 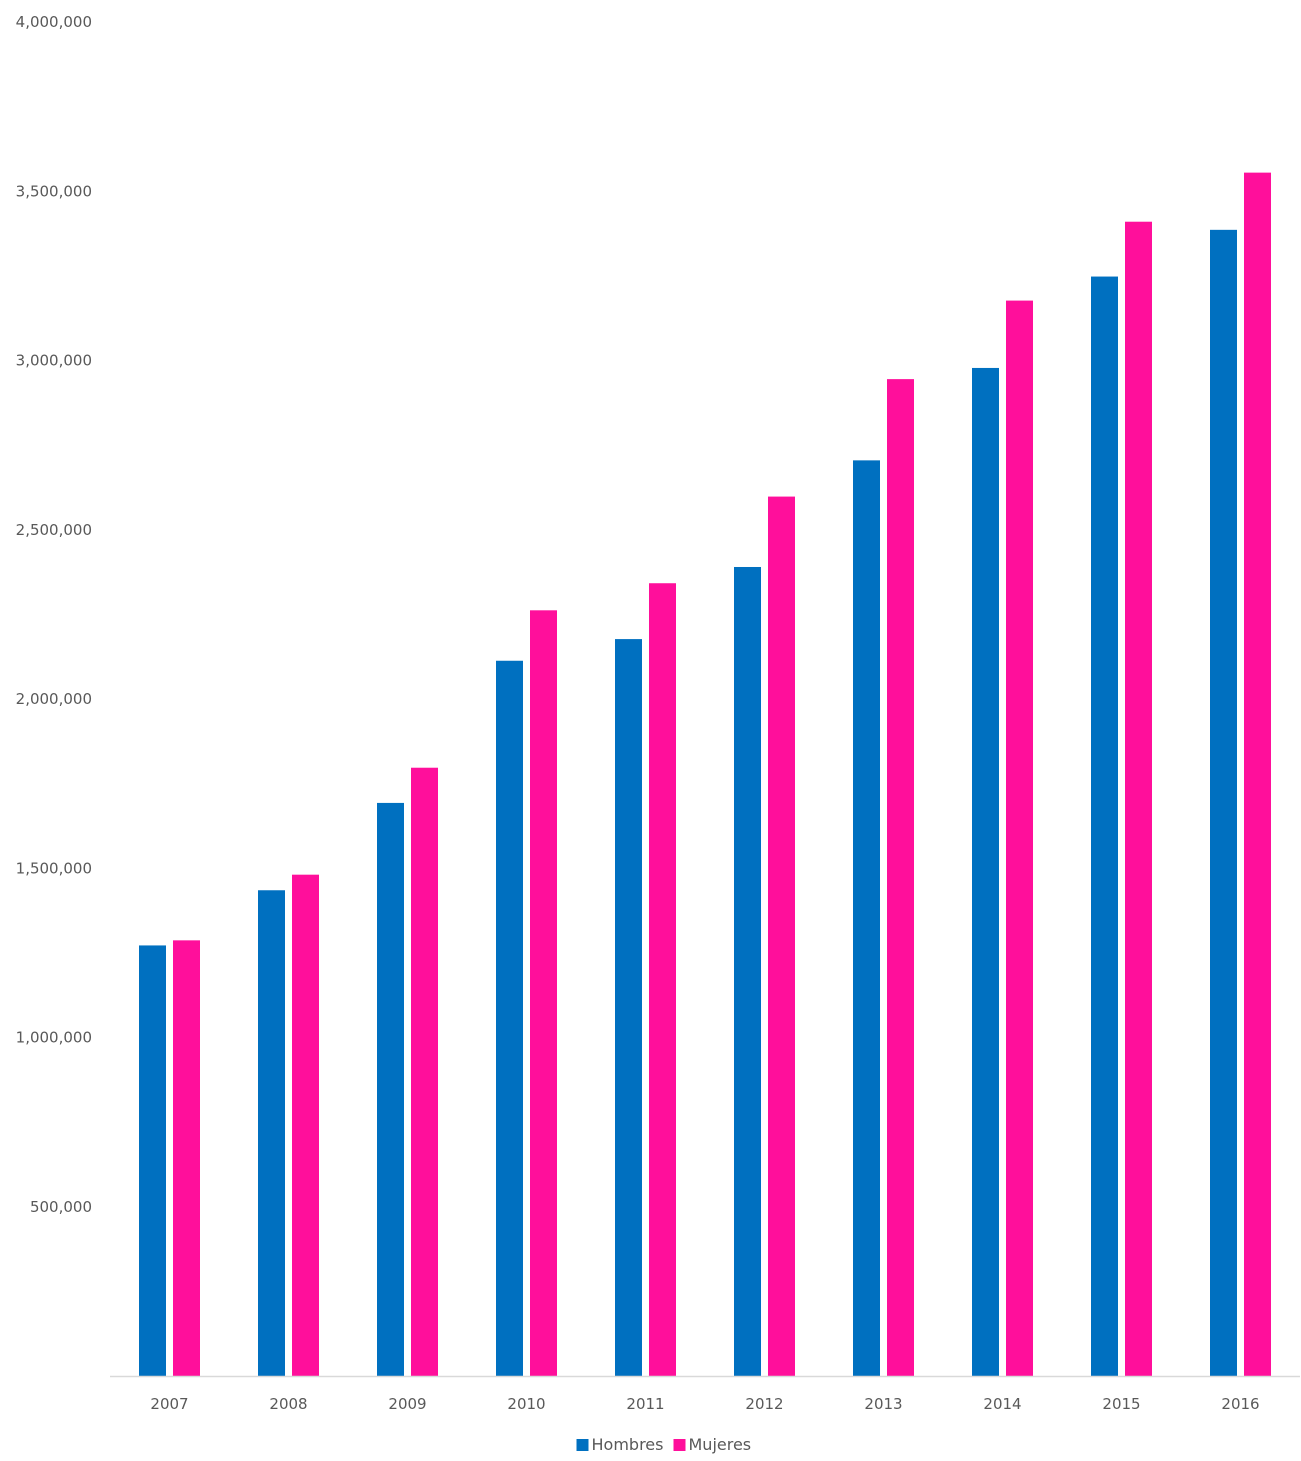 What do you see at coordinates (509, 1018) in the screenshot?
I see `bar-hombres-2010` at bounding box center [509, 1018].